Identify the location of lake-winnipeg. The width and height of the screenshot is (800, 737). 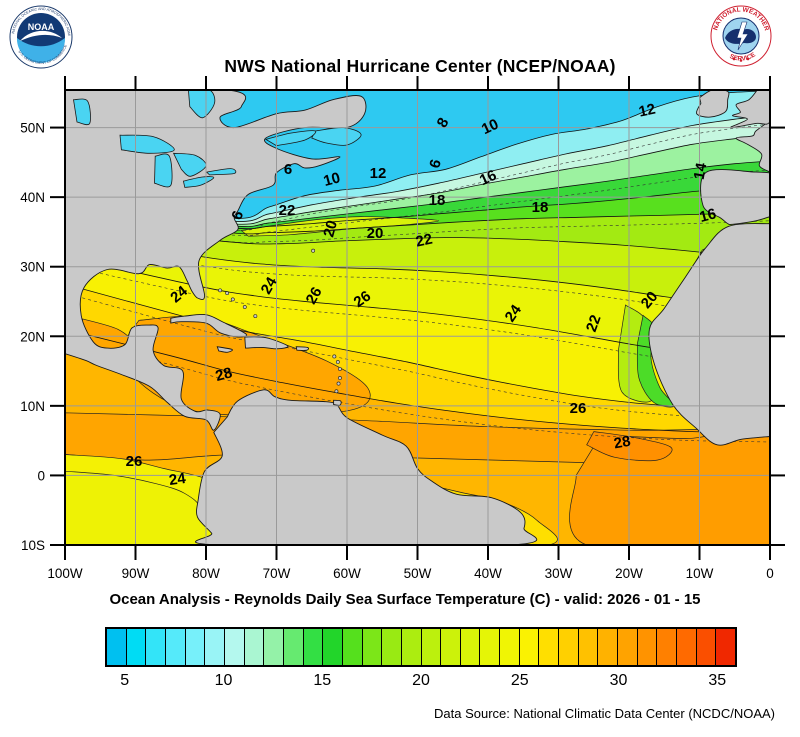
(82, 112).